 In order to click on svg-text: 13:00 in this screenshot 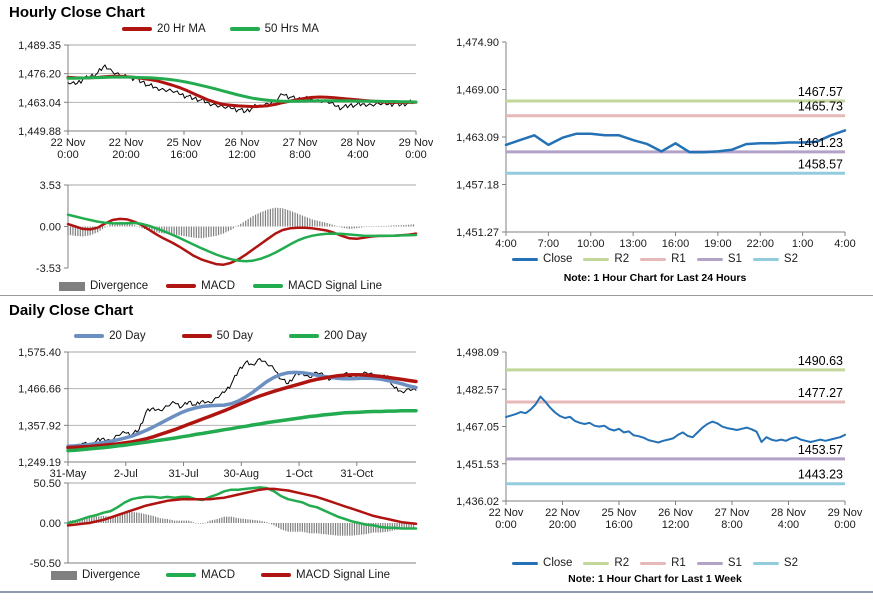, I will do `click(633, 244)`.